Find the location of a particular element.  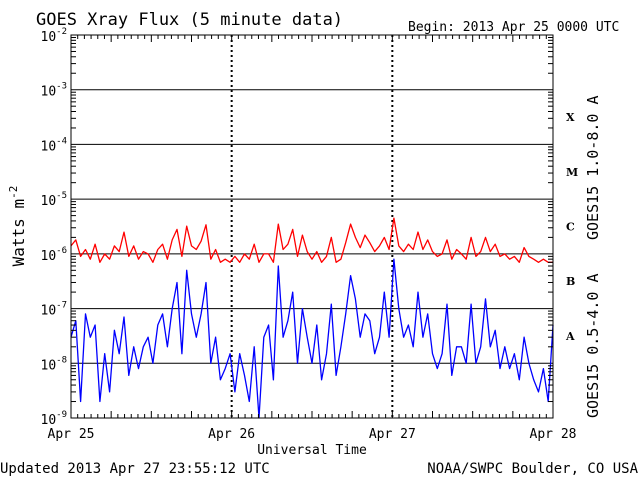

chart-title: GOES Xray Flux (5 minute data) is located at coordinates (189, 20).